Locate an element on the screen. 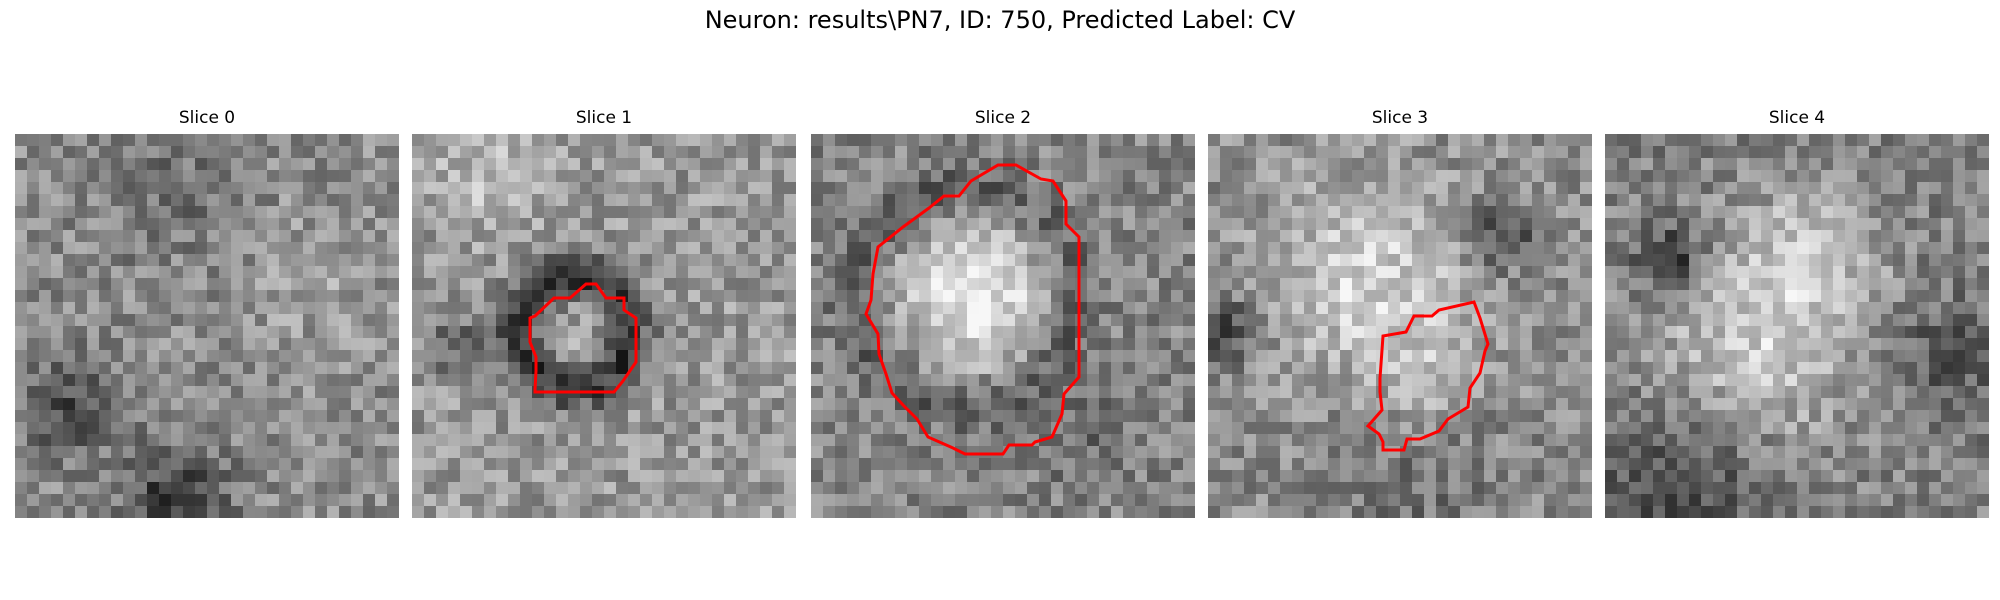 The height and width of the screenshot is (600, 2000). slice-title: Slice 2 is located at coordinates (1003, 118).